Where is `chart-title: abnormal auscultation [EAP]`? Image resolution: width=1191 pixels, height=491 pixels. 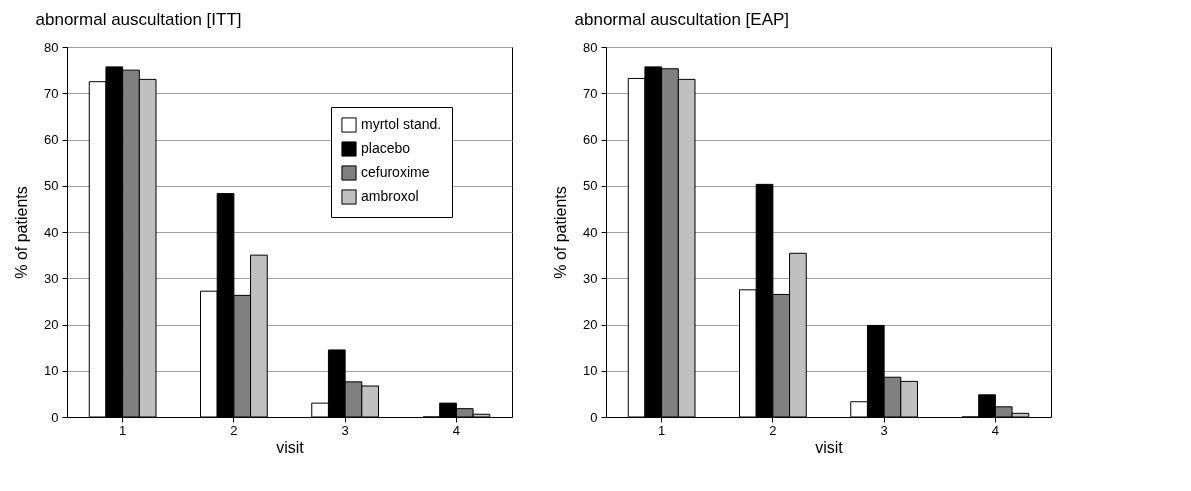
chart-title: abnormal auscultation [EAP] is located at coordinates (682, 19).